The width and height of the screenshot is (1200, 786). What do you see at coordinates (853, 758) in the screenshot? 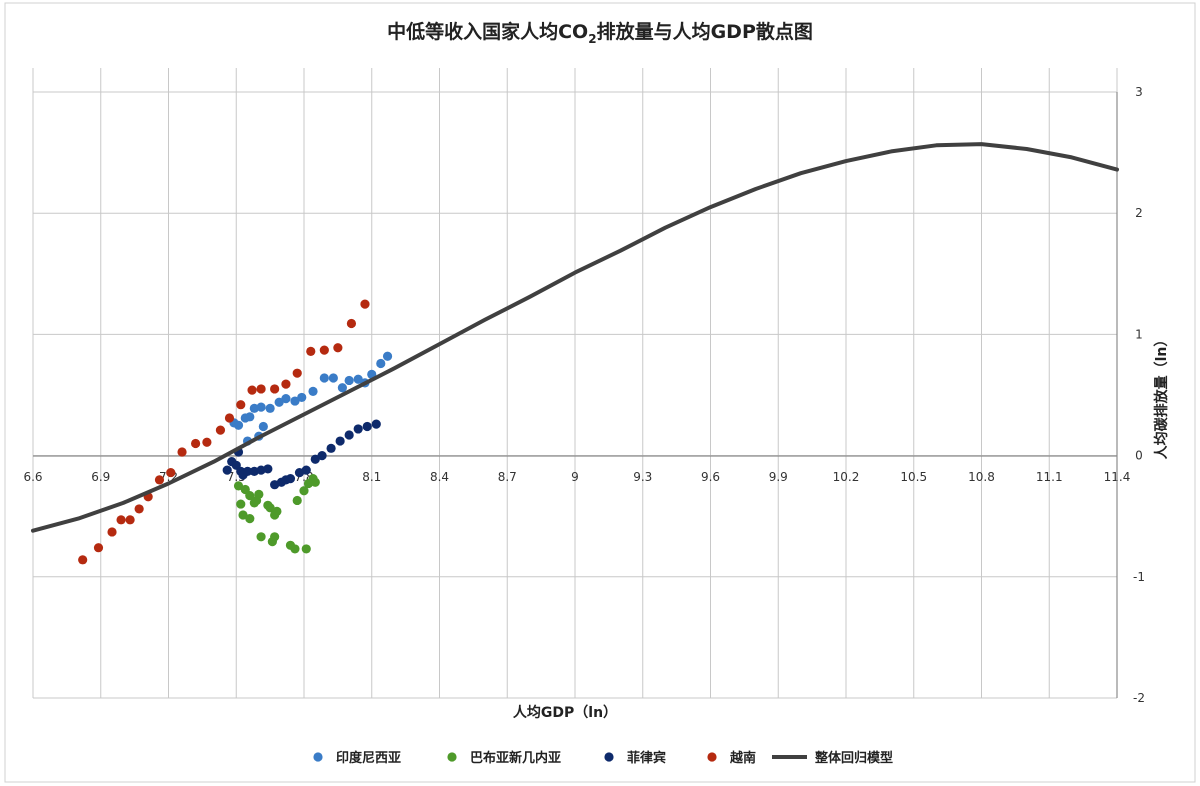
I see `legend-label: 整体回归模型` at bounding box center [853, 758].